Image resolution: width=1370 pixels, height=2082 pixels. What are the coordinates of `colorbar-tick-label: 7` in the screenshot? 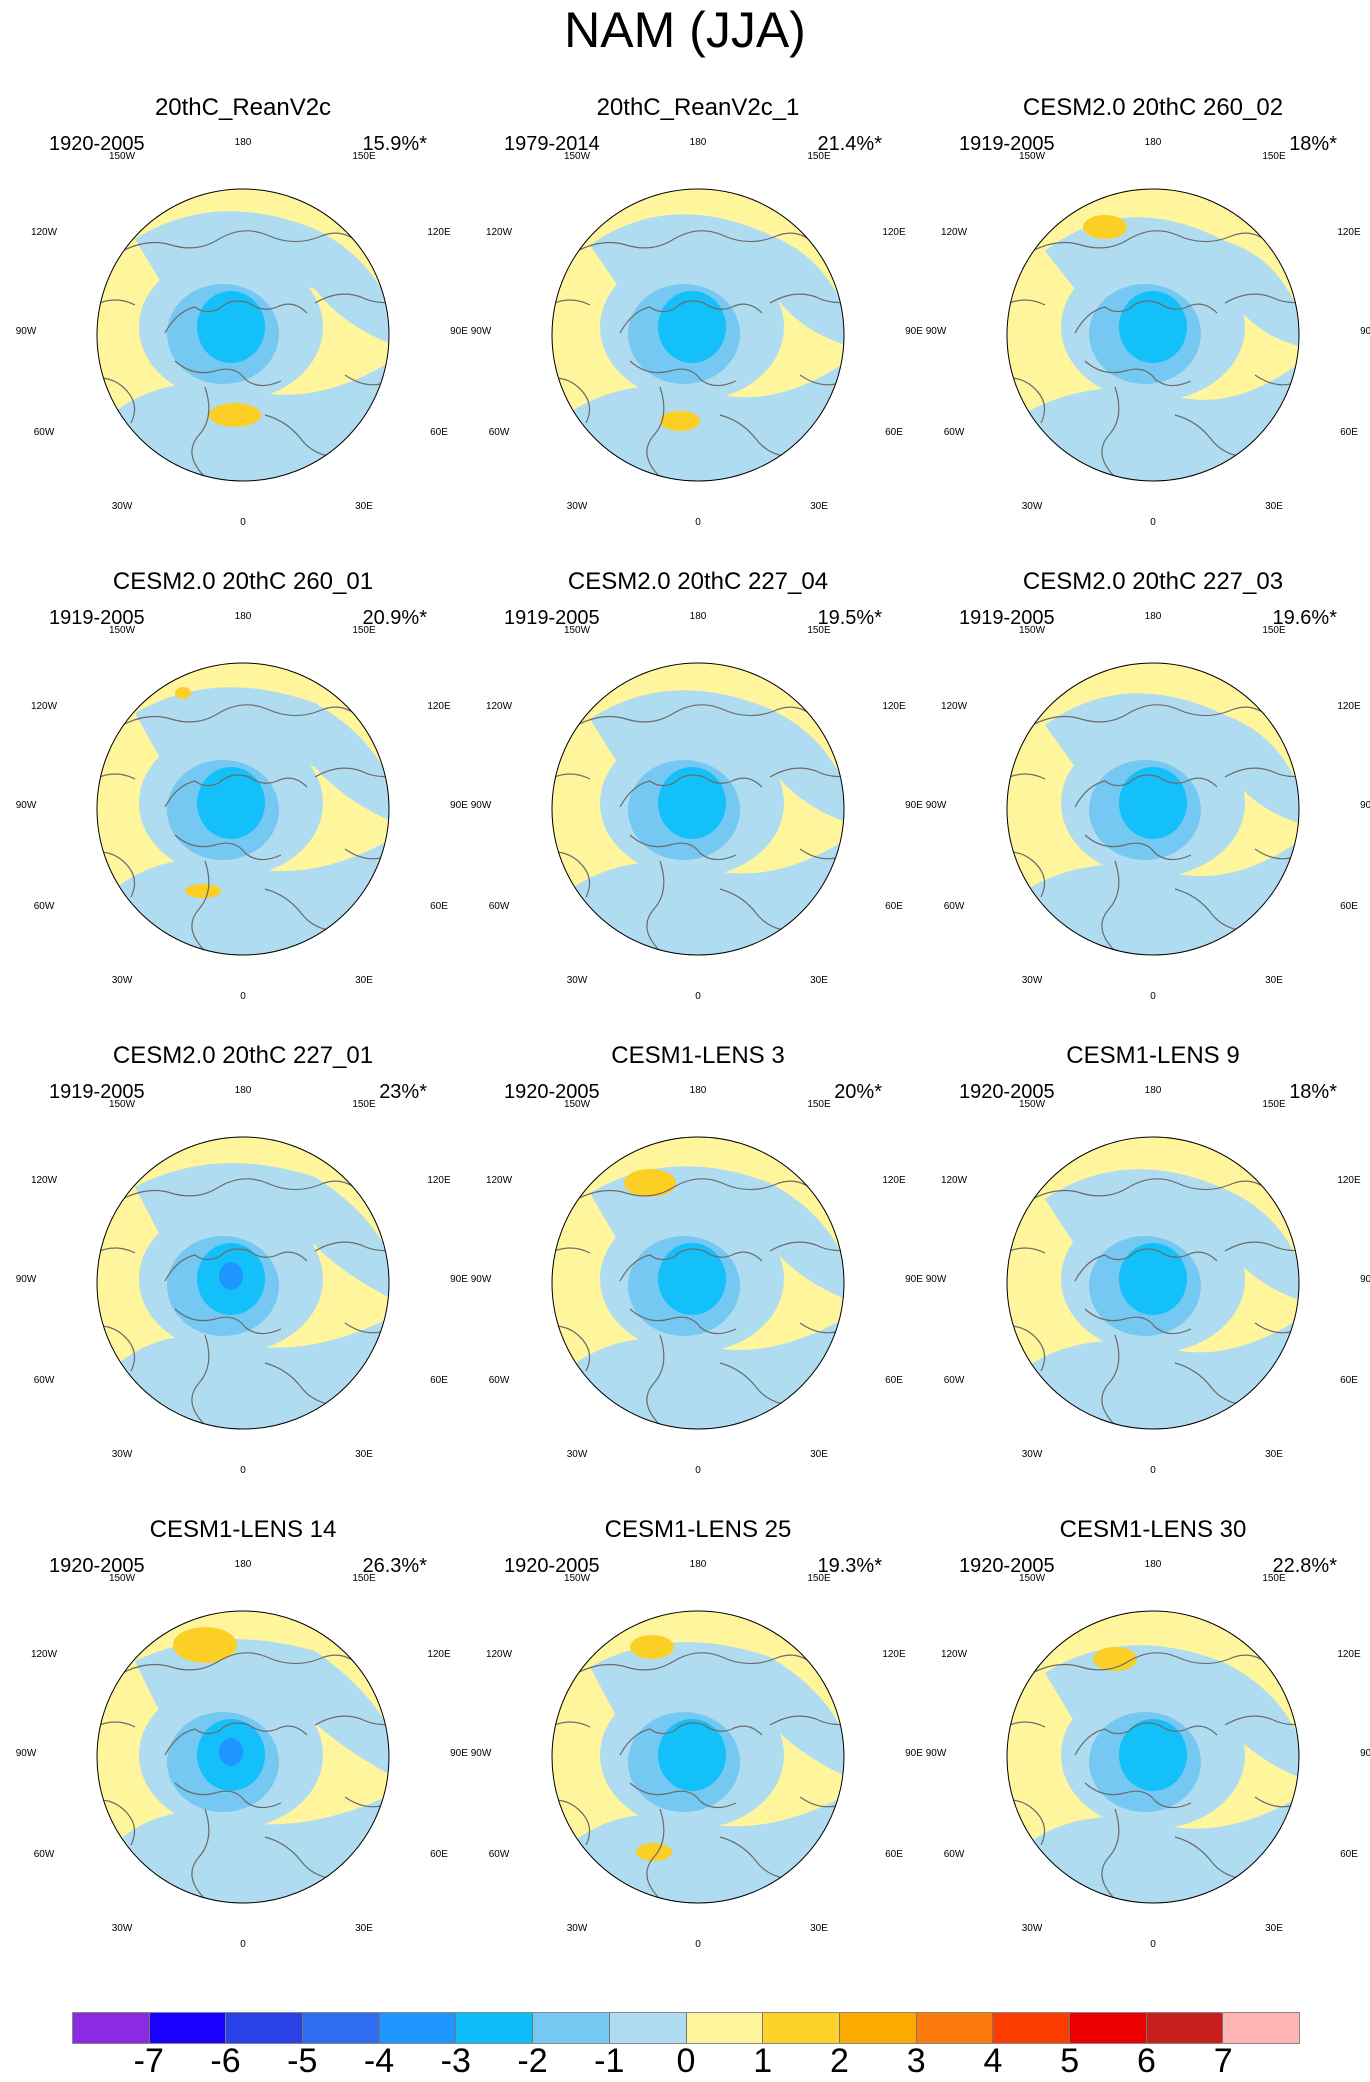 It's located at (1223, 2061).